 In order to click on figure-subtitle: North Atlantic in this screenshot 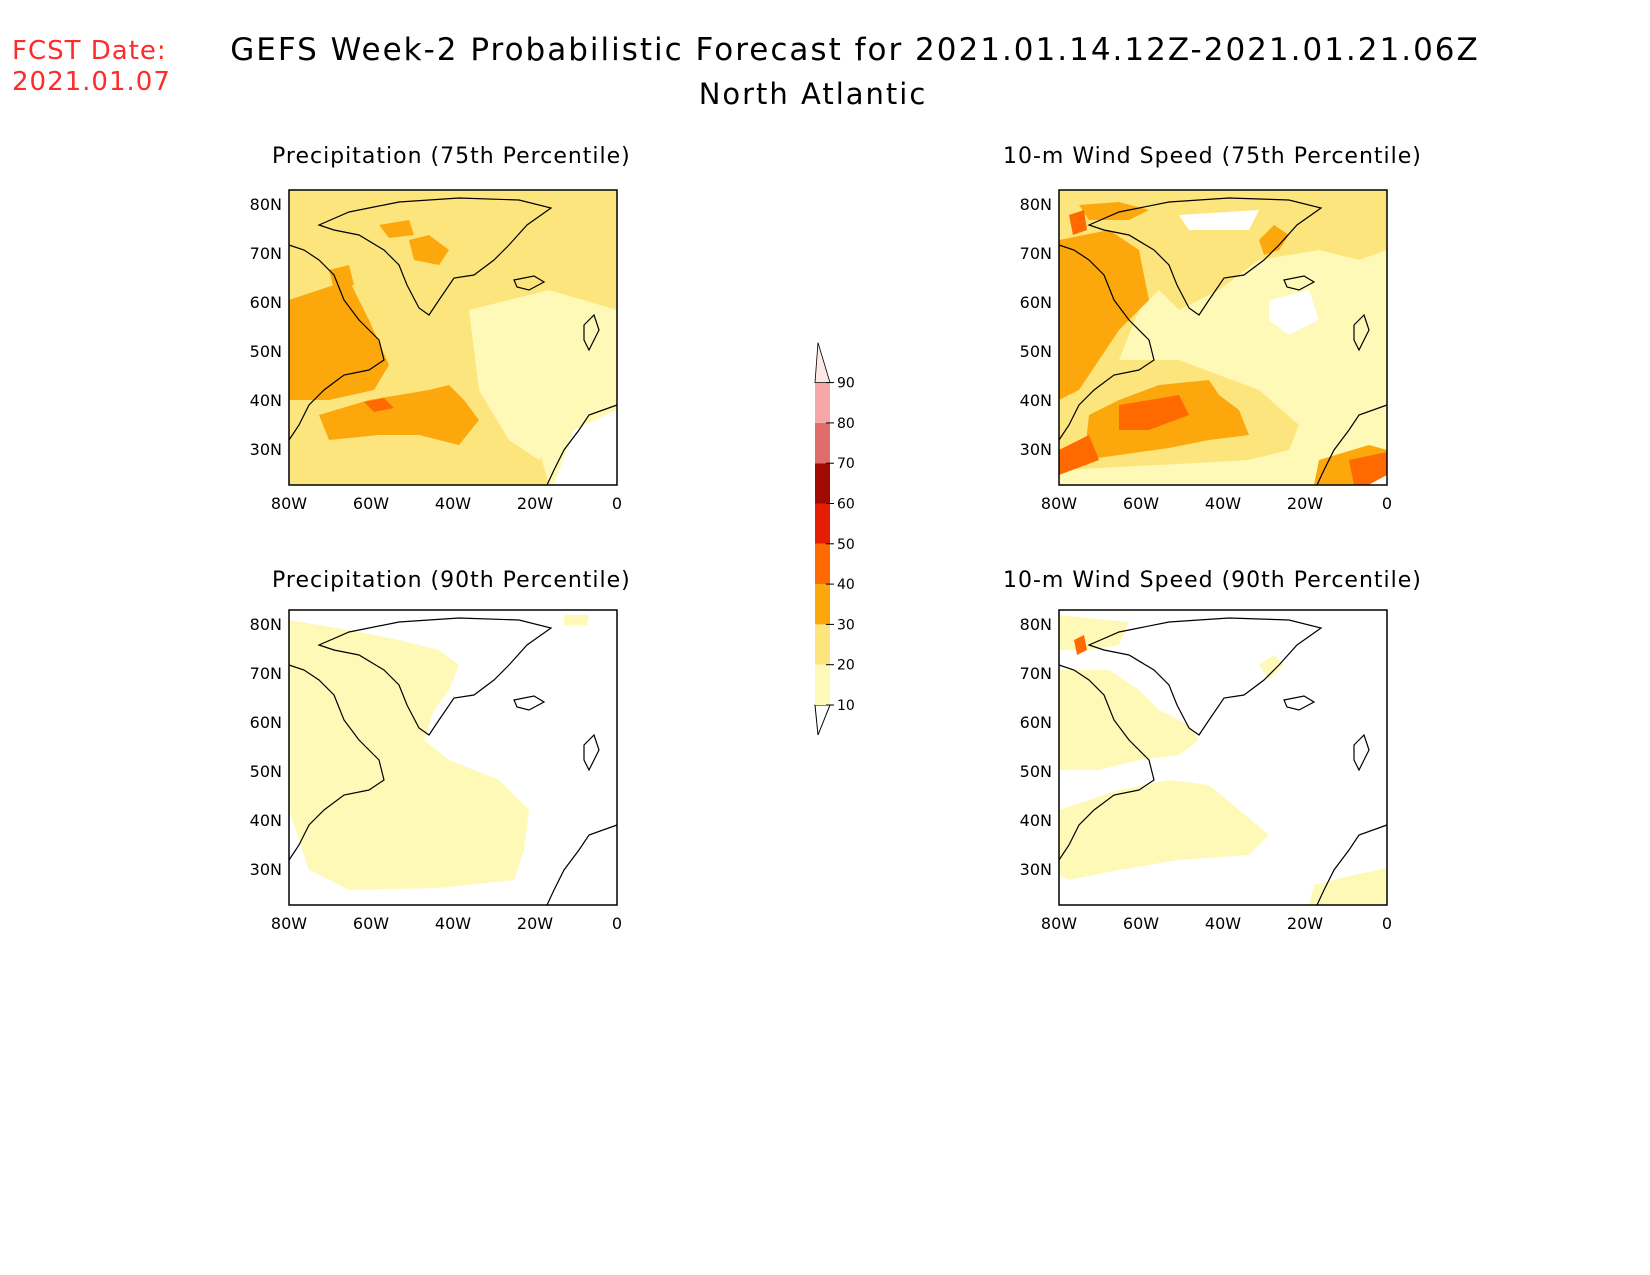, I will do `click(813, 94)`.